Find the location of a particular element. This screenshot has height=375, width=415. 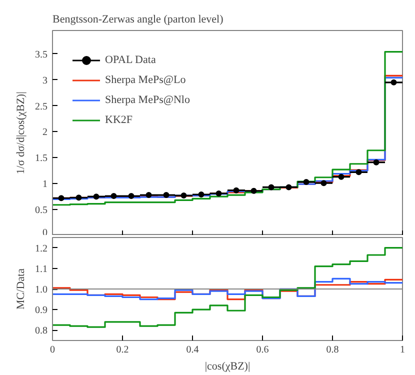

y-tick-label: 0.5 is located at coordinates (41, 210).